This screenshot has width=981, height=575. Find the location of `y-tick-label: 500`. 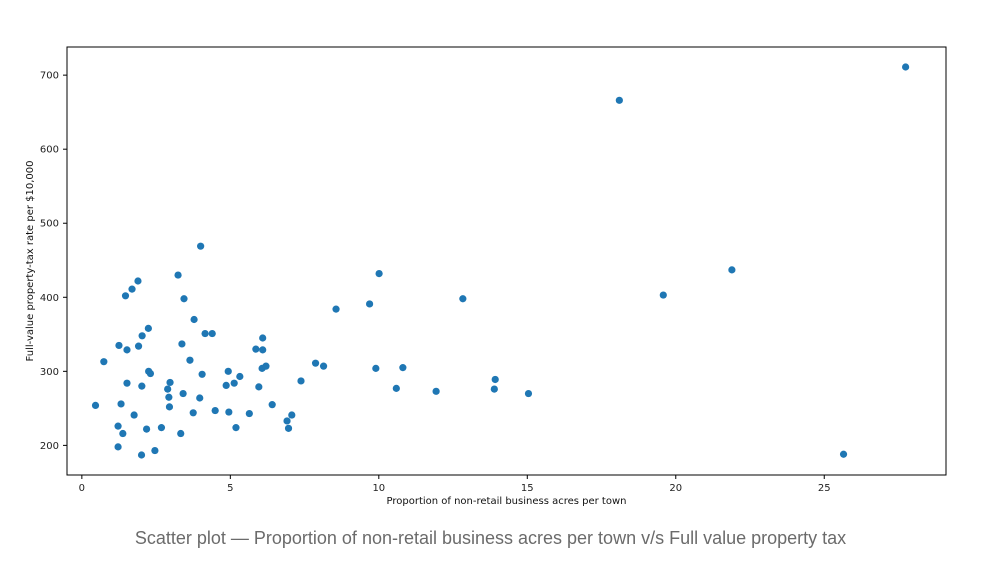

y-tick-label: 500 is located at coordinates (49, 224).